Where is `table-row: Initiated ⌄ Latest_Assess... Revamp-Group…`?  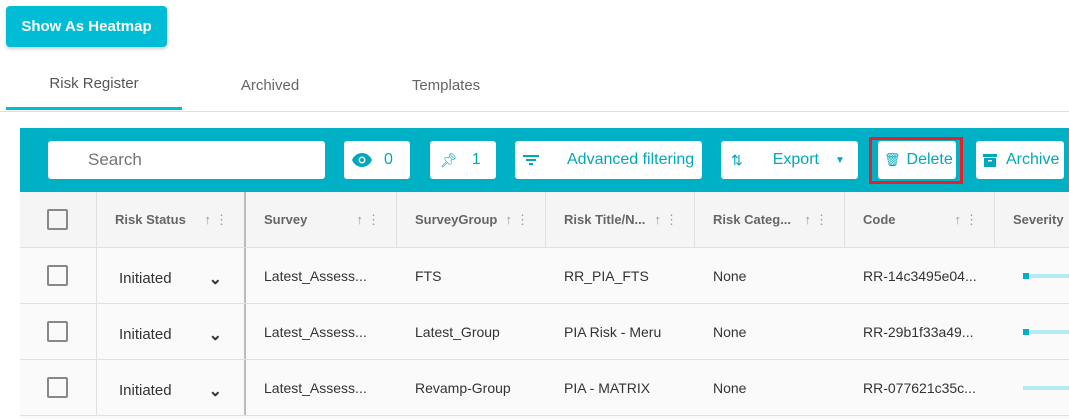
table-row: Initiated ⌄ Latest_Assess... Revamp-Group… is located at coordinates (544, 388).